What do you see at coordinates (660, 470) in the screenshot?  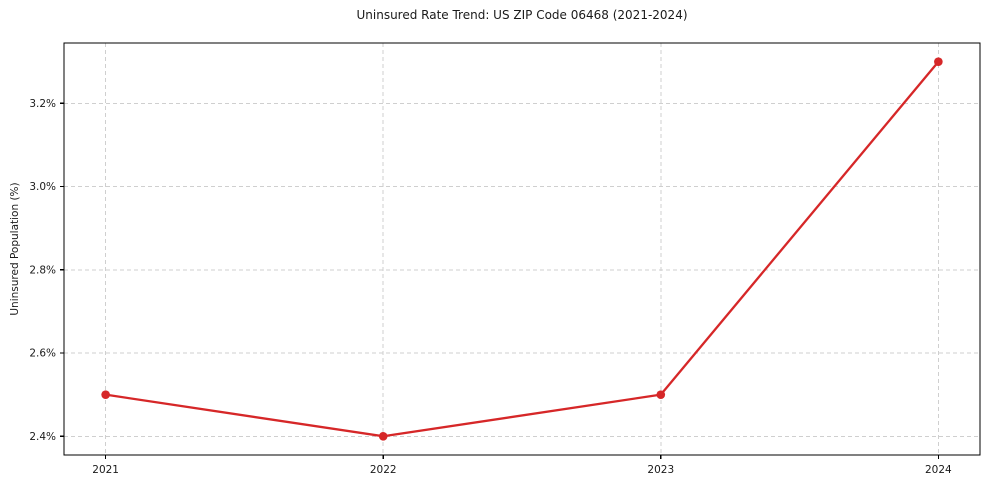 I see `x-tick-label: 2023` at bounding box center [660, 470].